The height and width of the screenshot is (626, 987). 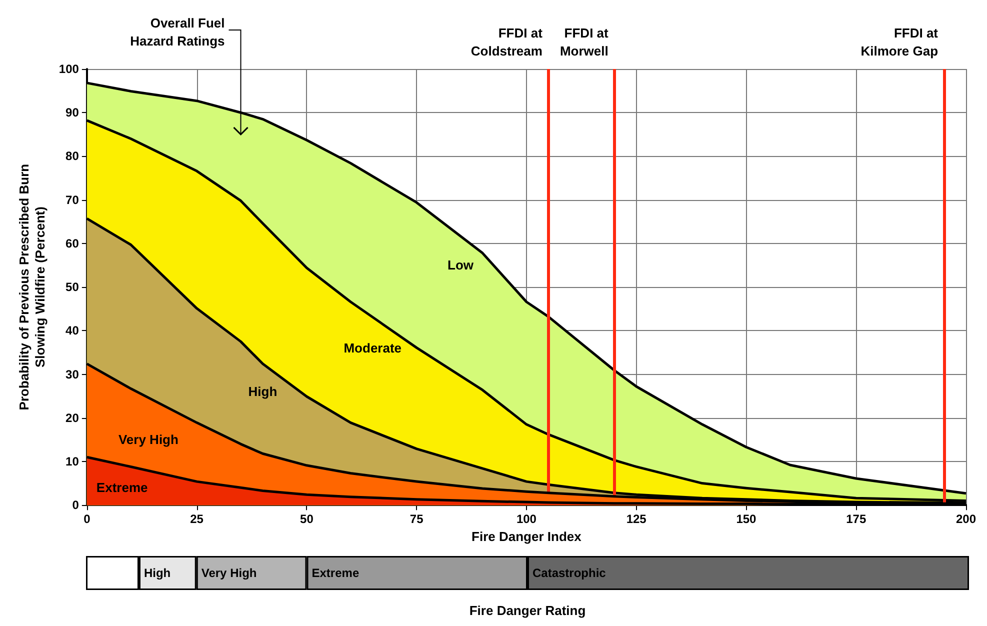 I want to click on x-tick-label: 25, so click(x=197, y=519).